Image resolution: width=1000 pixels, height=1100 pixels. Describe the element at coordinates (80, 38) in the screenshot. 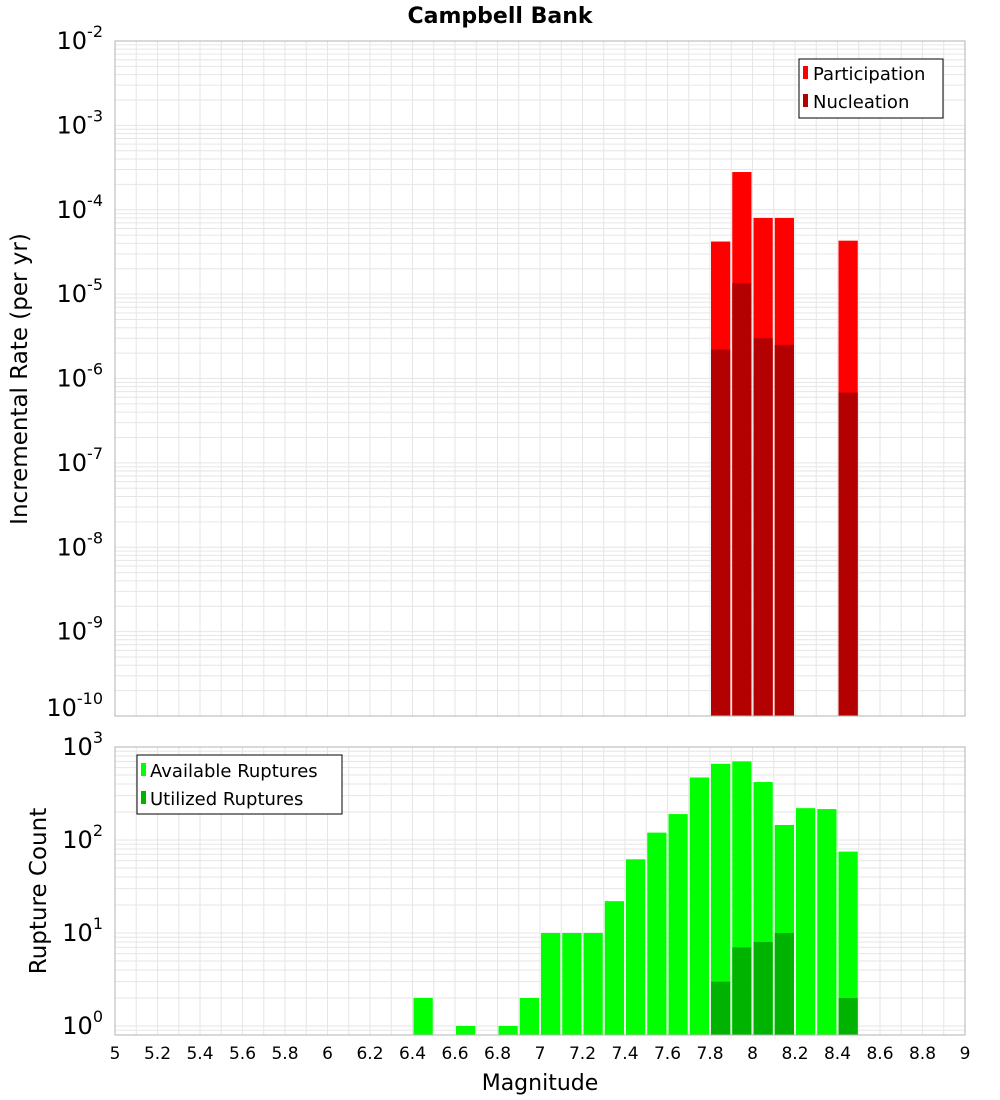

I see `y-tick-label: 10⁻²` at that location.